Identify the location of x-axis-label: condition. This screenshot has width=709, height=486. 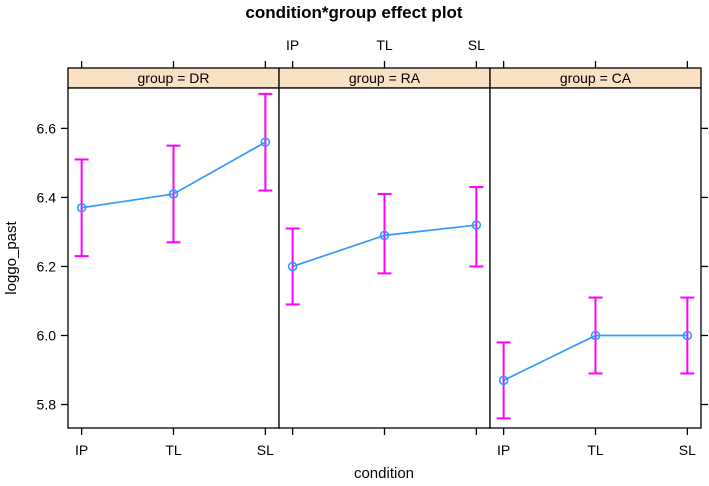
(384, 473).